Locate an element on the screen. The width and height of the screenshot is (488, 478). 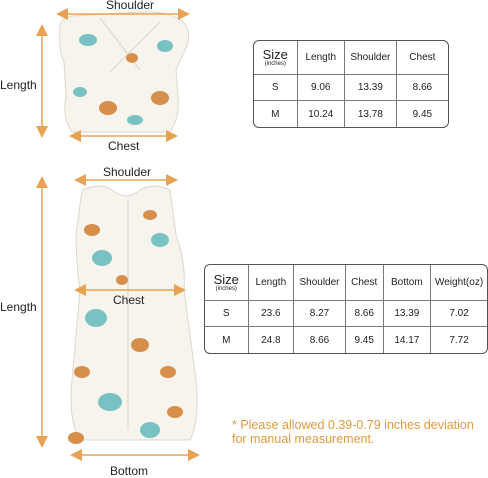
table-row: S 9.06 13.39 8.66 is located at coordinates (351, 88).